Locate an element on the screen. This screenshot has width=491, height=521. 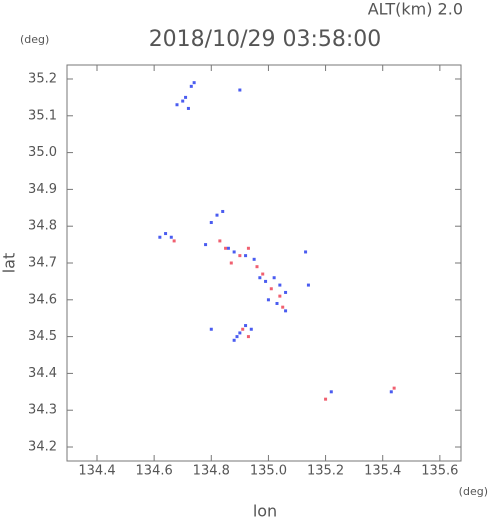
y-tick-label: 34.8 is located at coordinates (42, 226).